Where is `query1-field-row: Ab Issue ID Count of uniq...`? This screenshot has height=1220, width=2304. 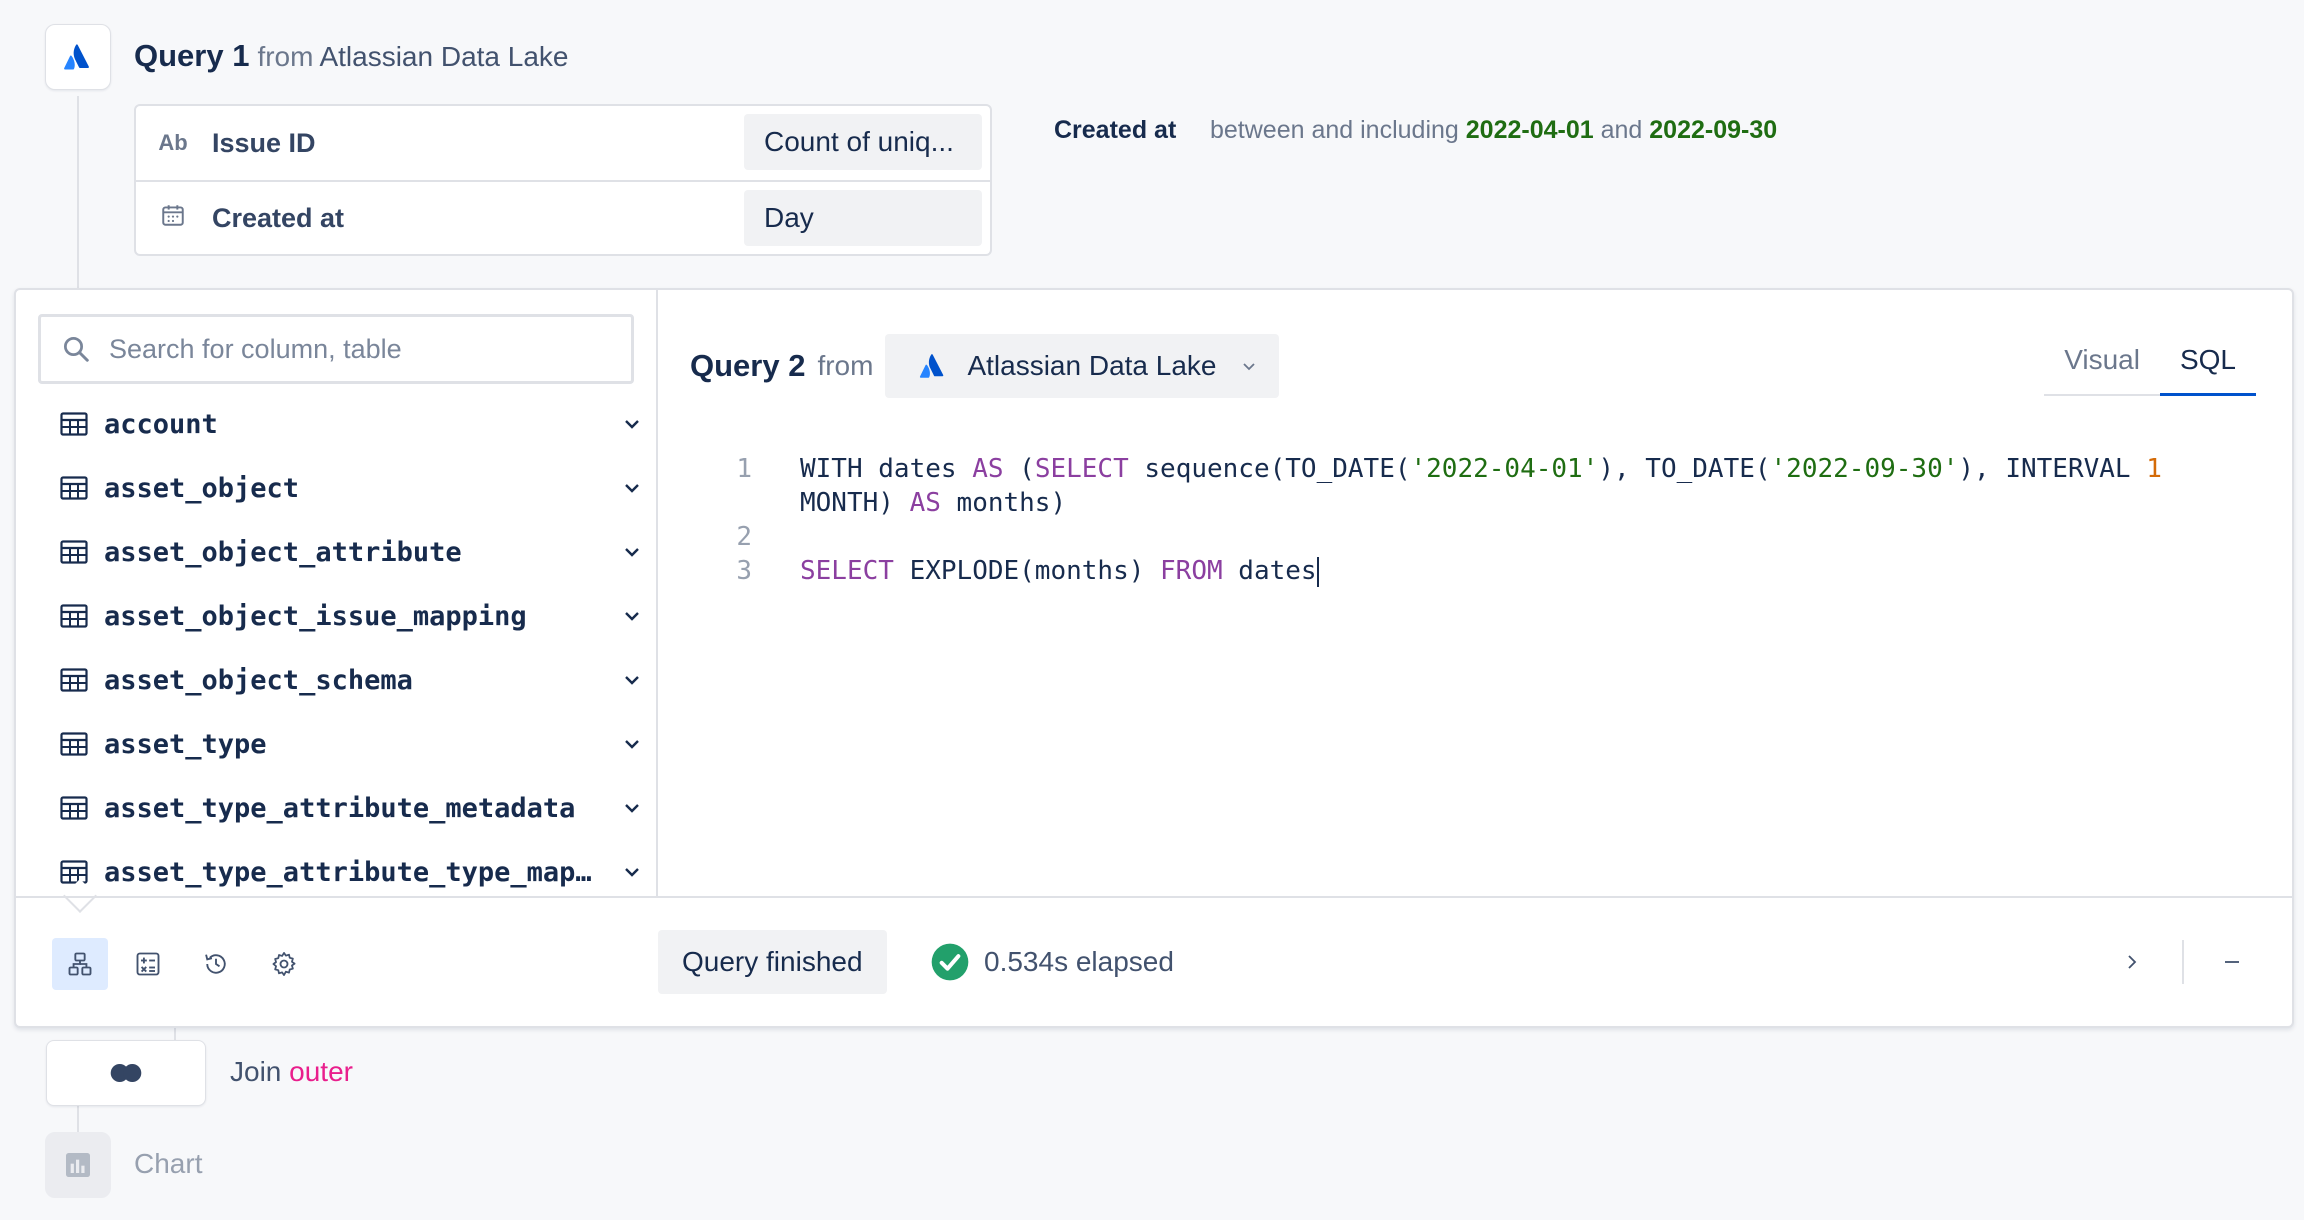 query1-field-row: Ab Issue ID Count of uniq... is located at coordinates (563, 143).